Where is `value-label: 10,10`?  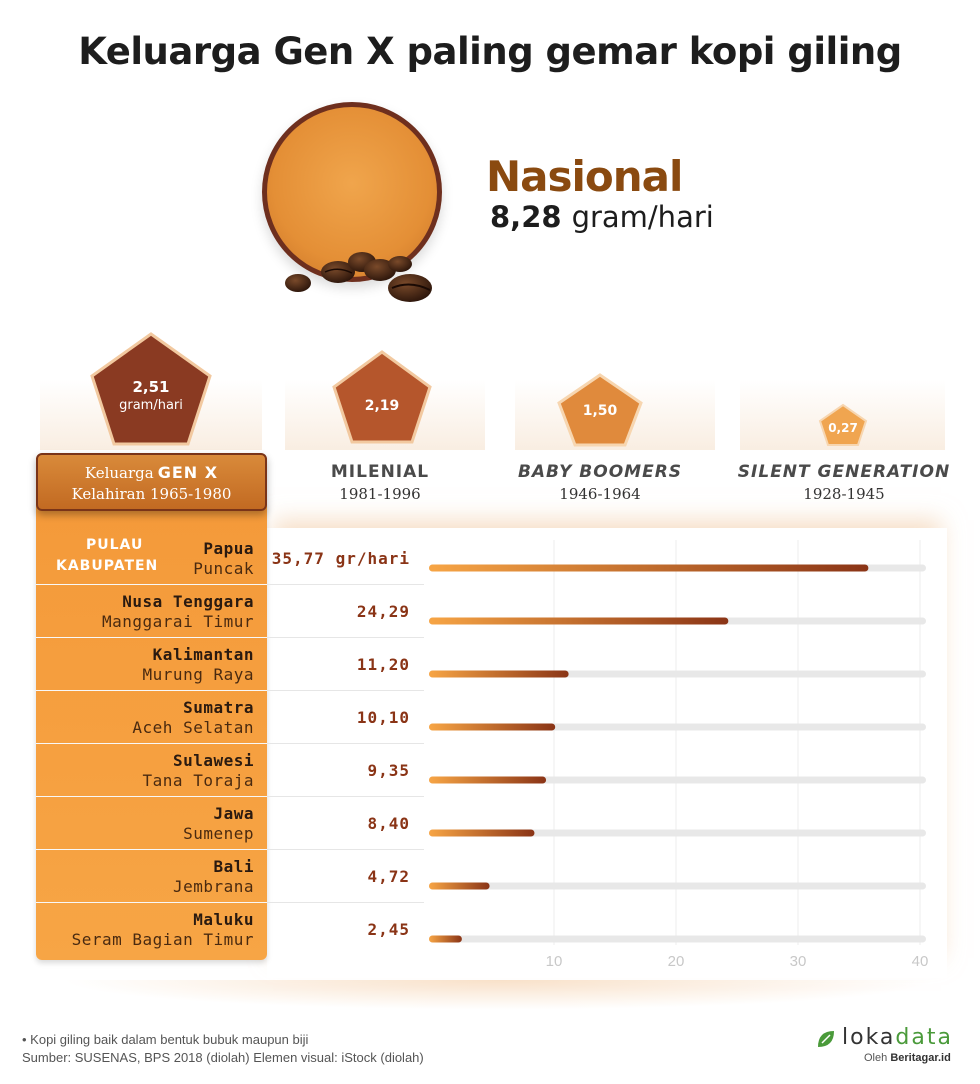
value-label: 10,10 is located at coordinates (383, 717).